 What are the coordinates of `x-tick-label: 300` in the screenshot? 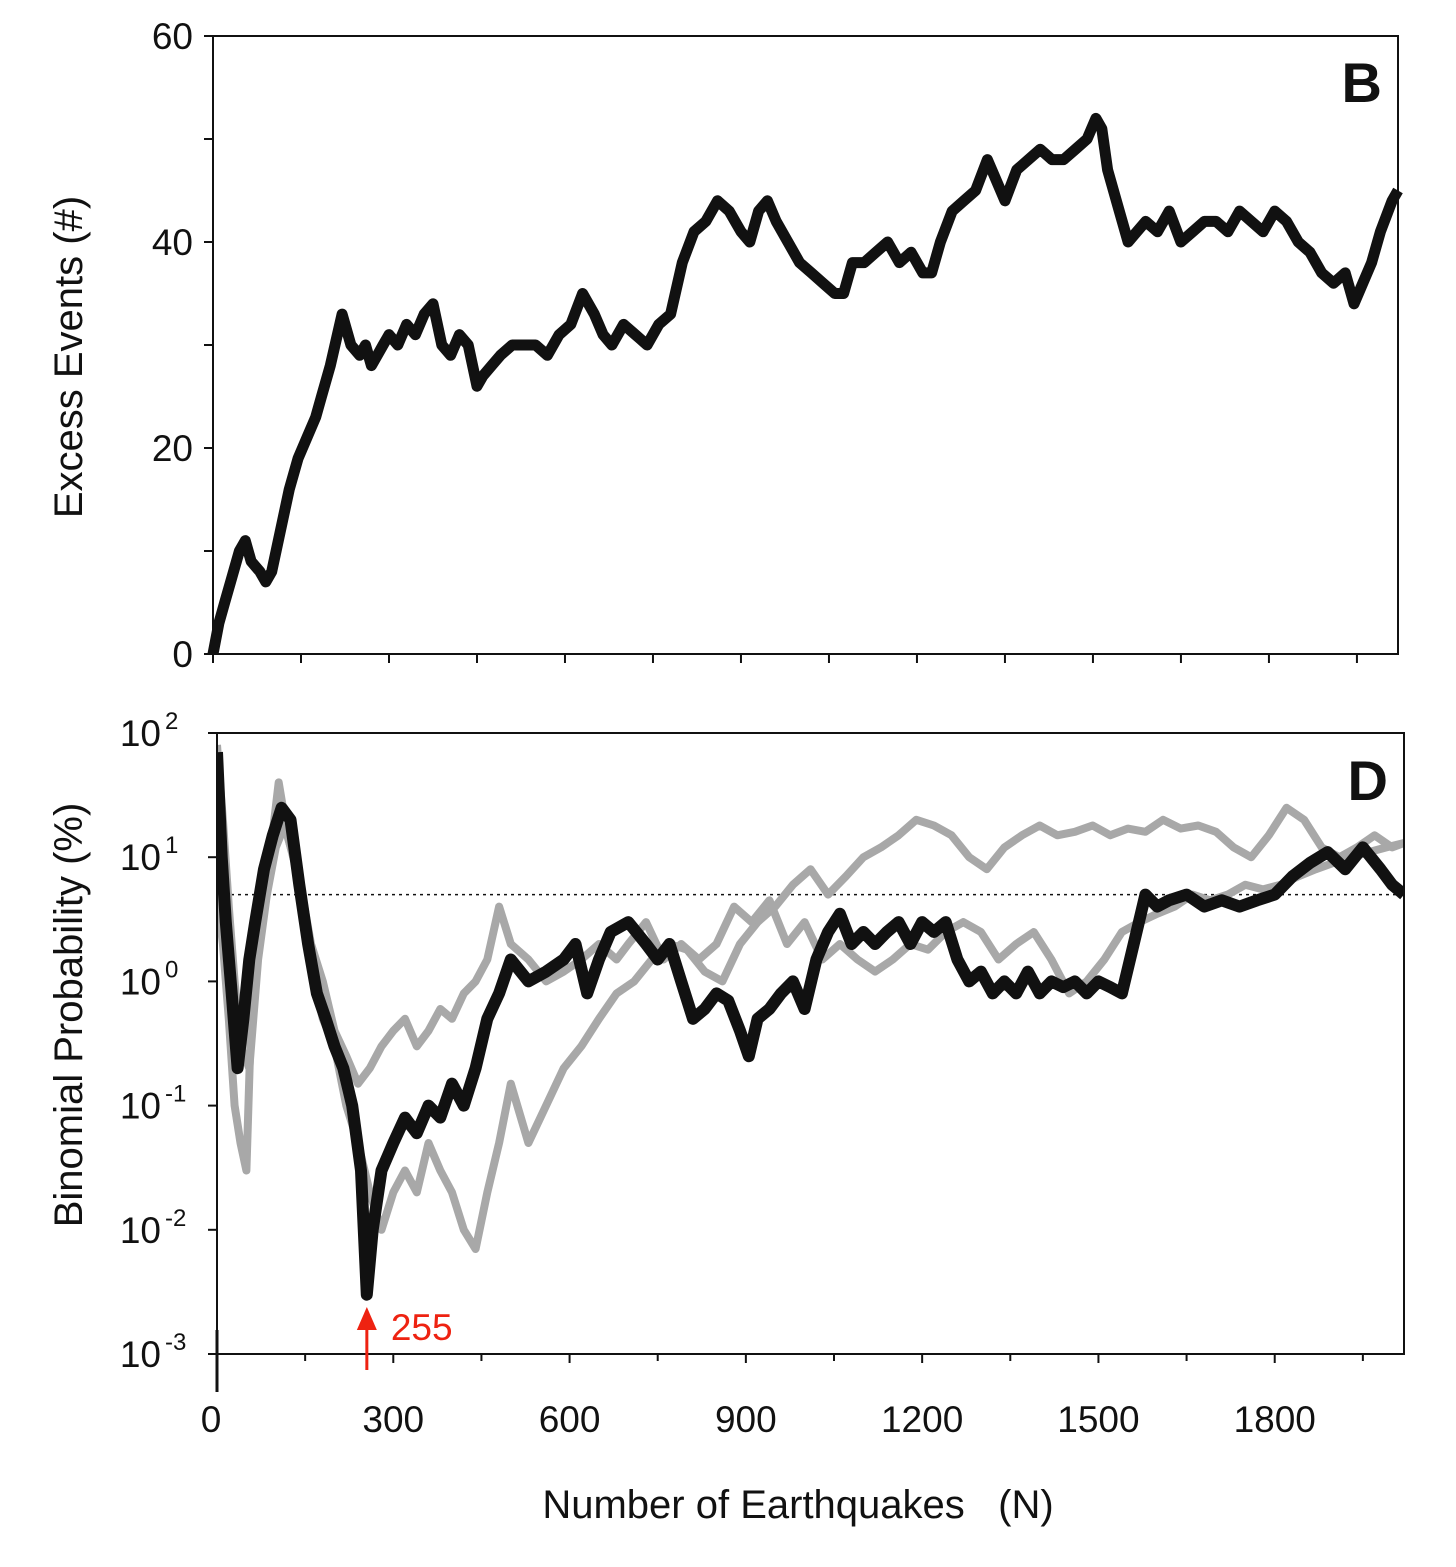 It's located at (393, 1419).